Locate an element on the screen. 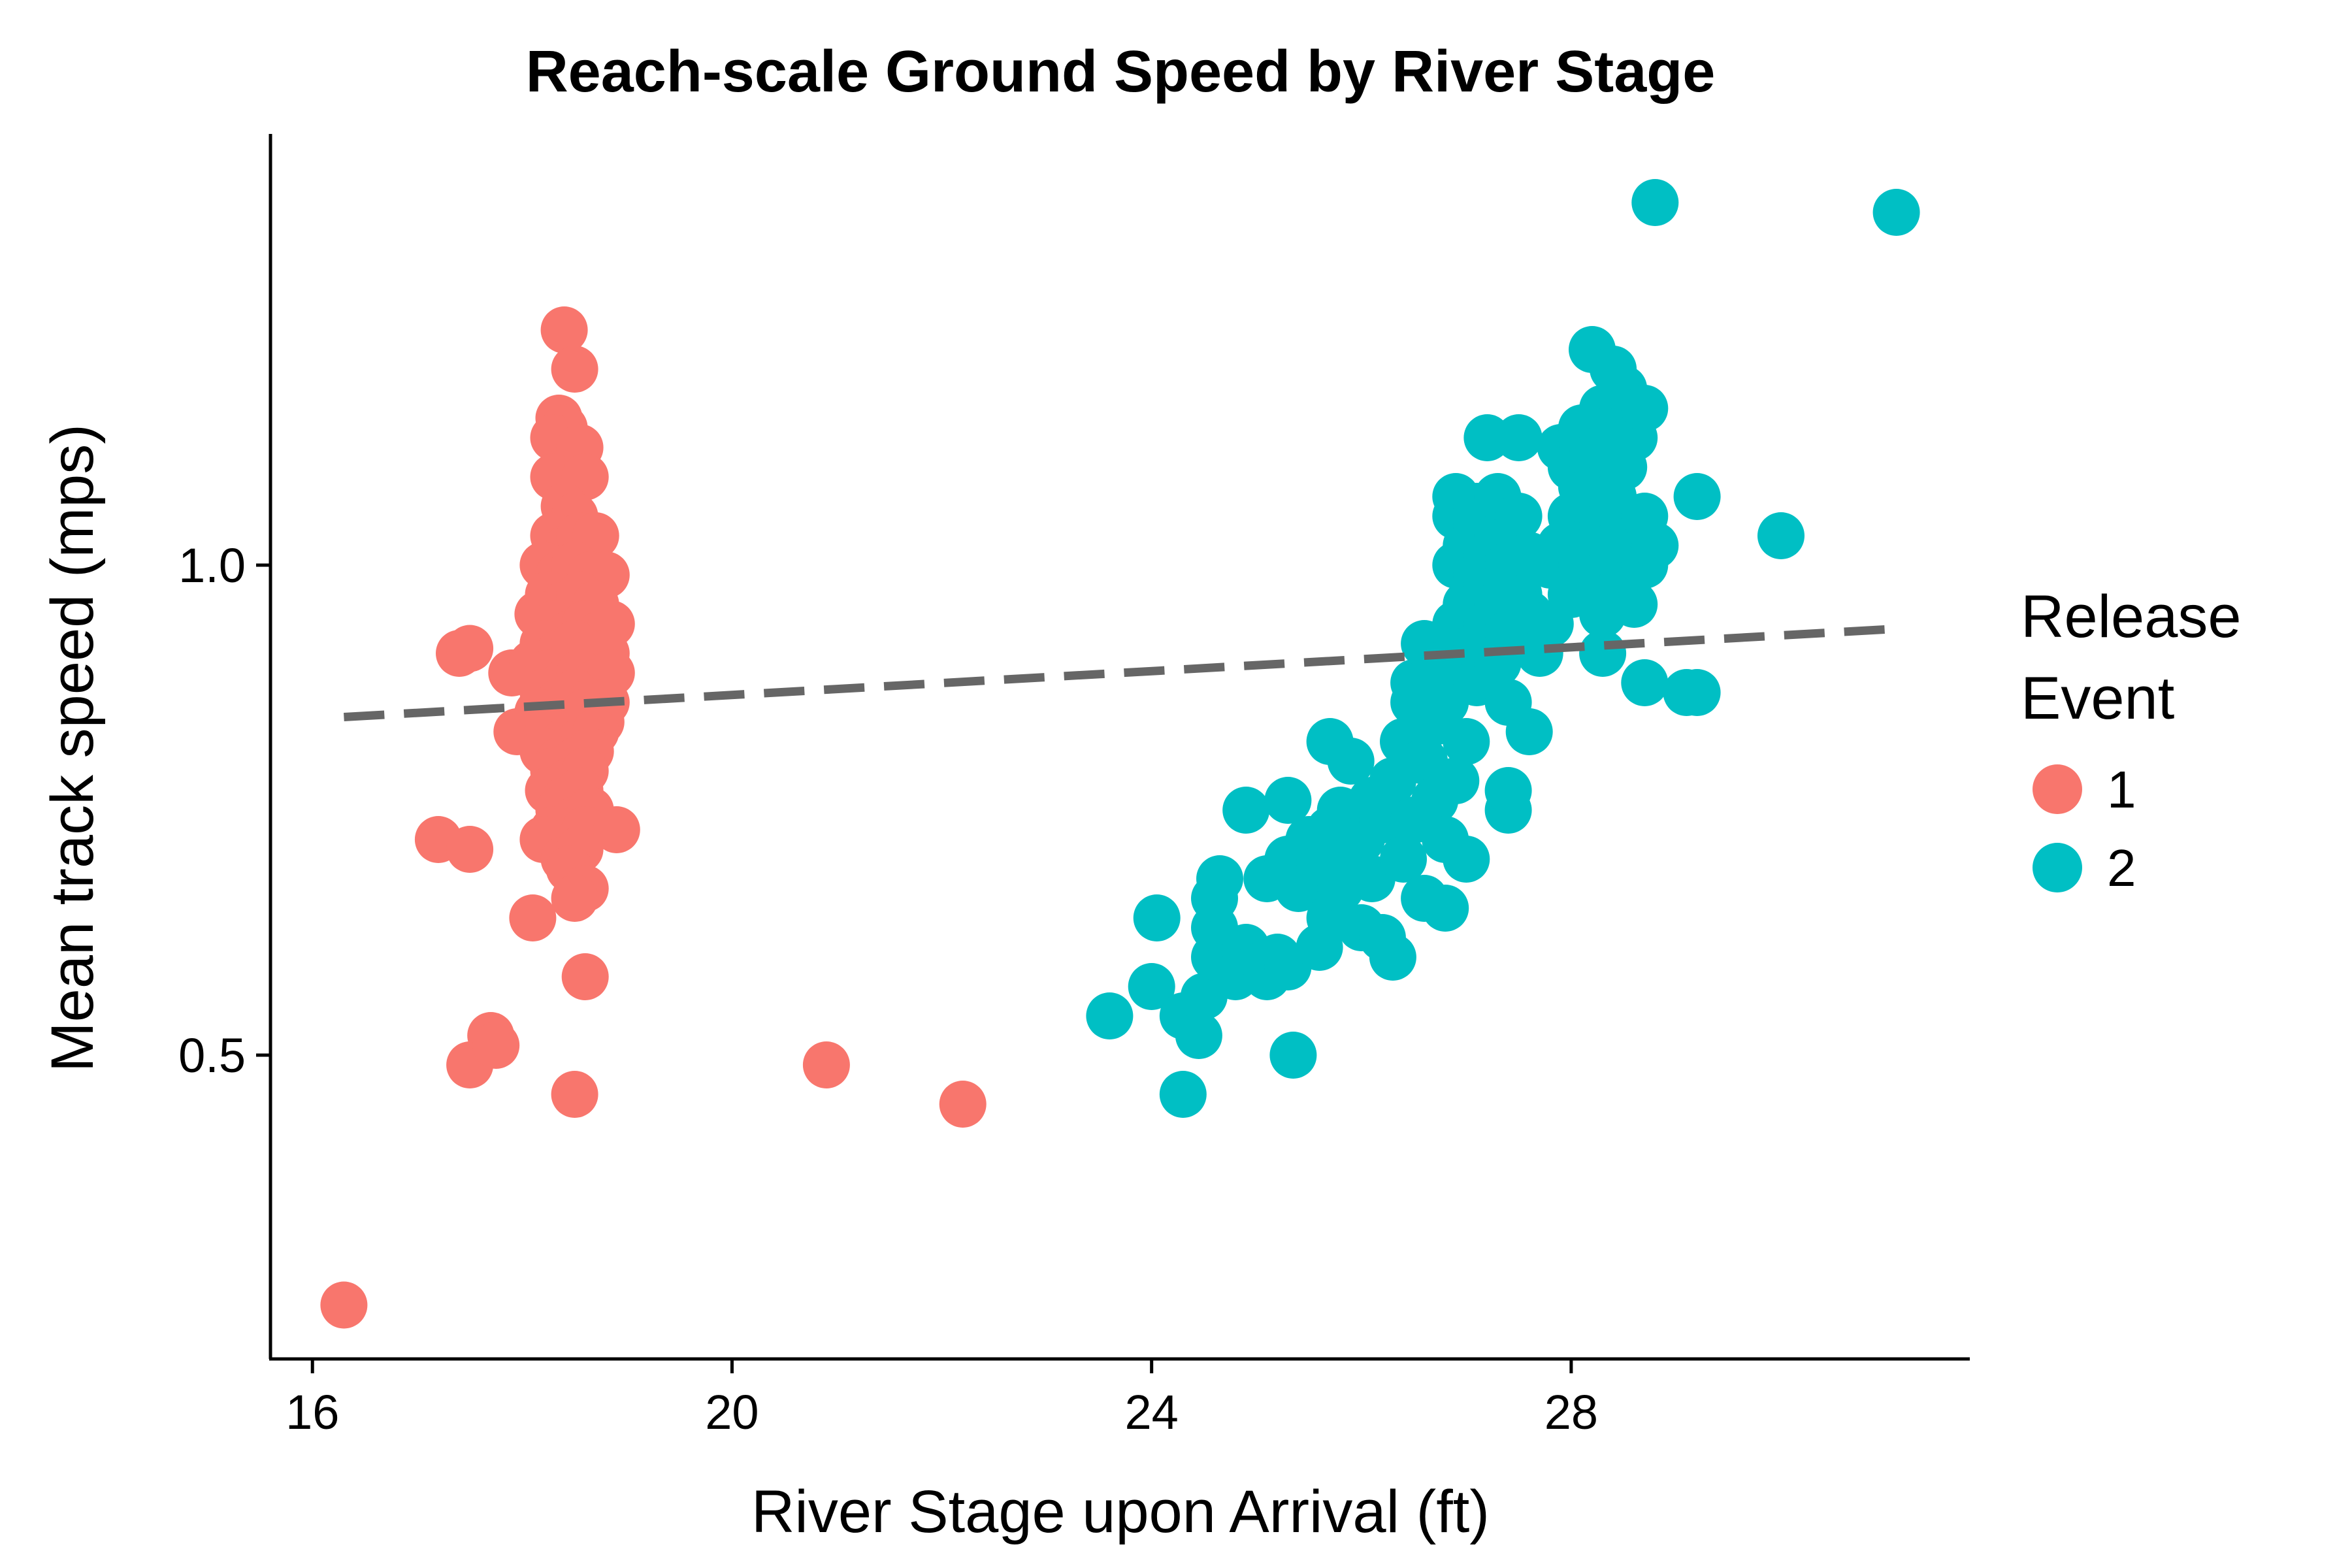 The image size is (2352, 1568). x-tick-label: 28 is located at coordinates (1571, 1412).